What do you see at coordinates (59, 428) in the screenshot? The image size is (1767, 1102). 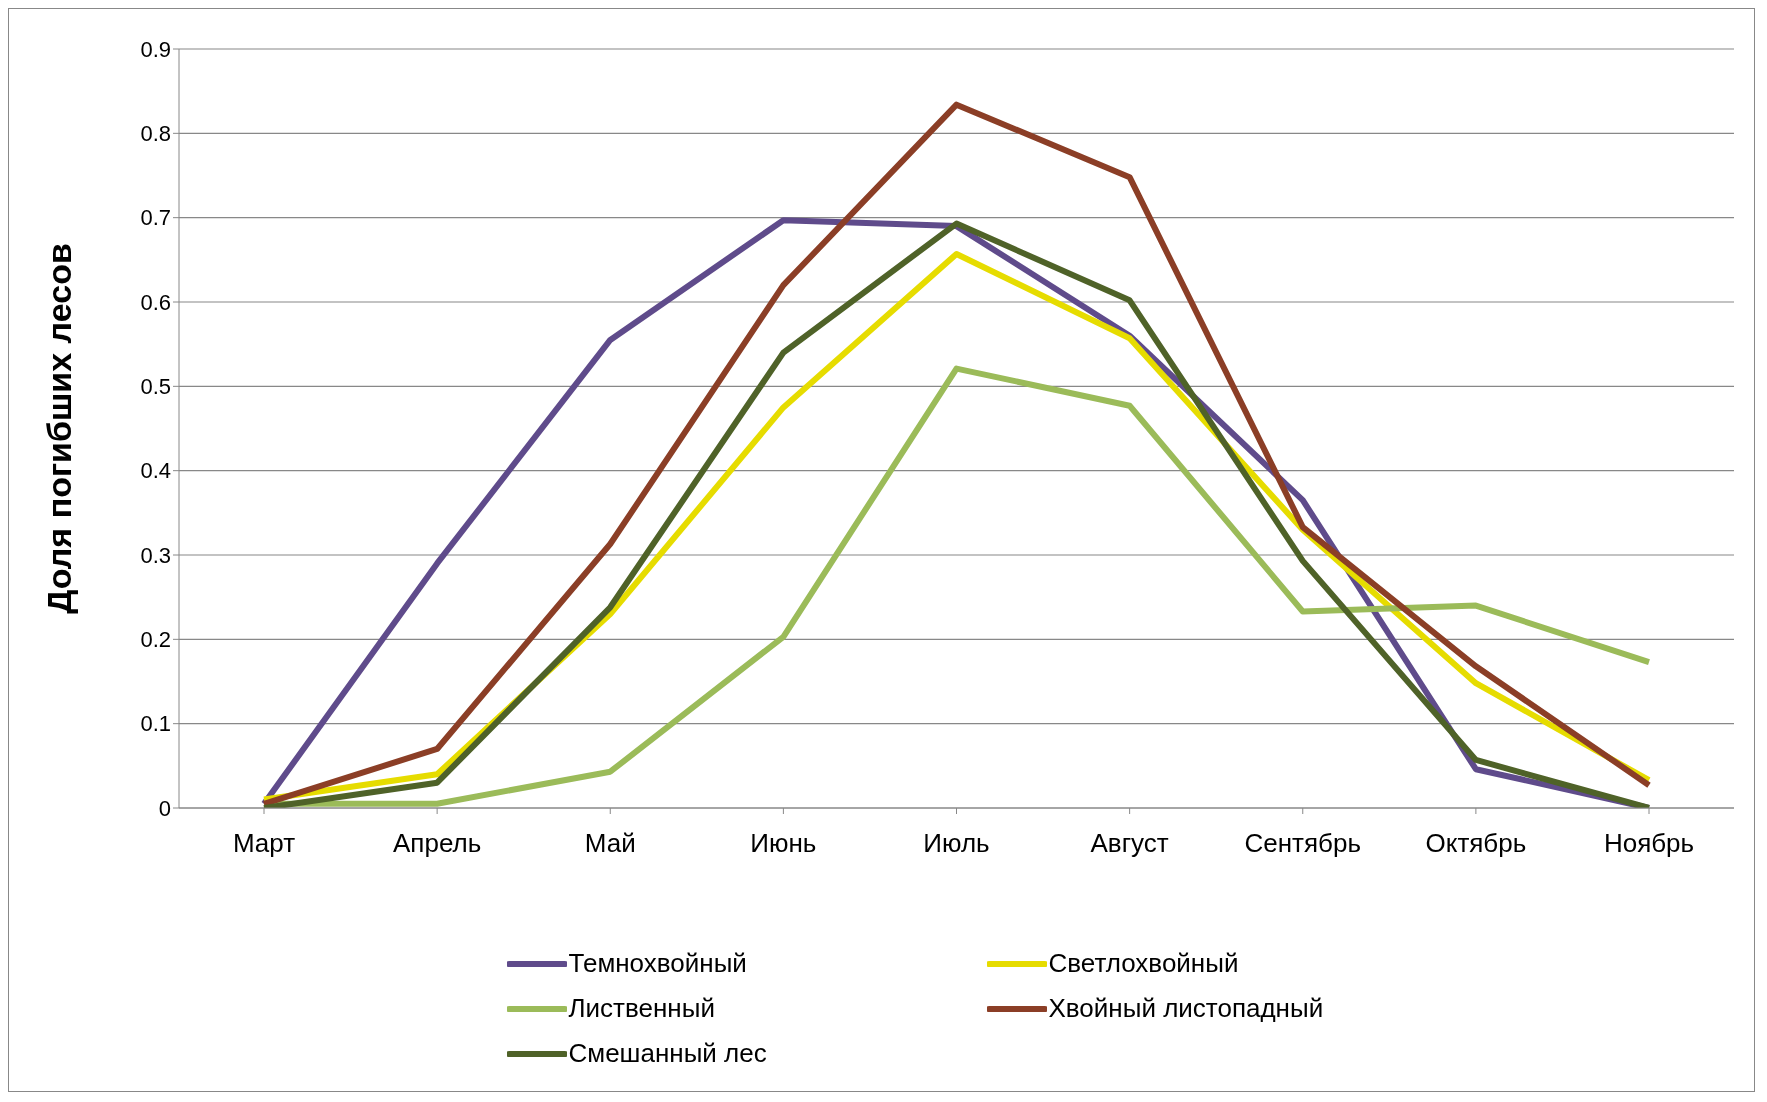 I see `y-axis-title: Доля погибших лесов` at bounding box center [59, 428].